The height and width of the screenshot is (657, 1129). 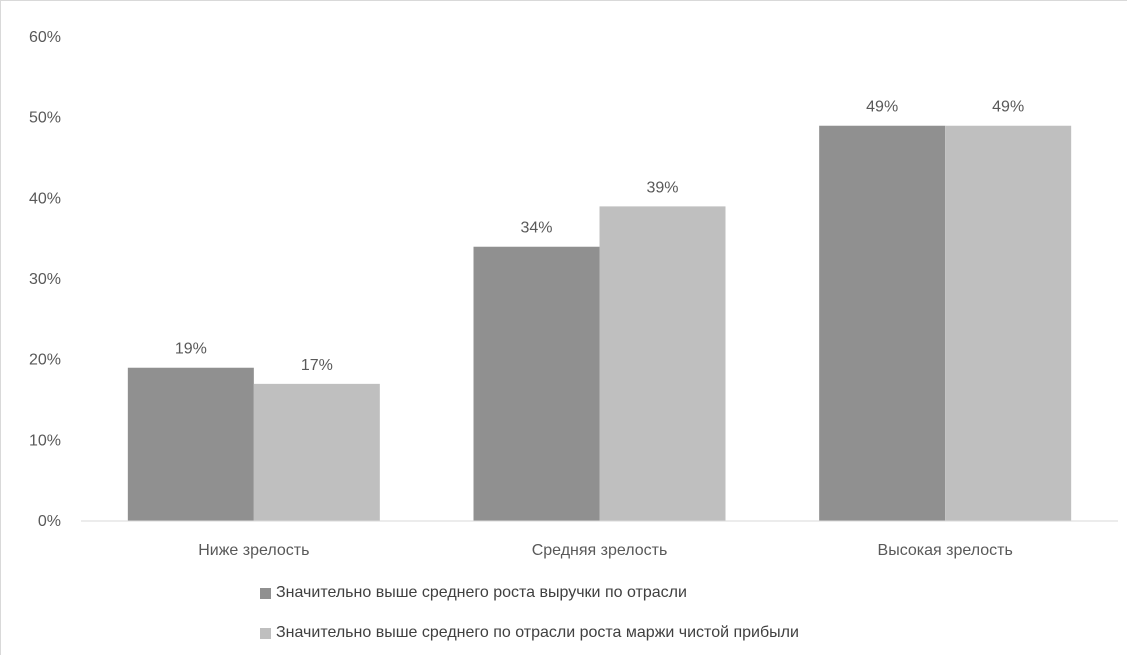 I want to click on legend-swatch-margin, so click(x=265, y=633).